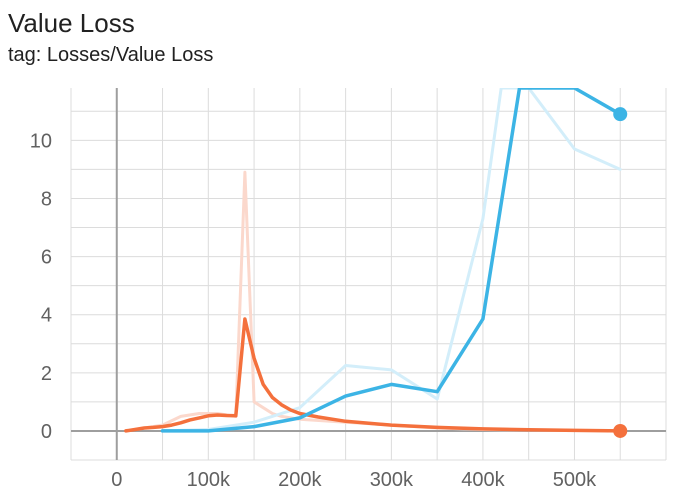  What do you see at coordinates (46, 432) in the screenshot?
I see `y-tick-label: 0` at bounding box center [46, 432].